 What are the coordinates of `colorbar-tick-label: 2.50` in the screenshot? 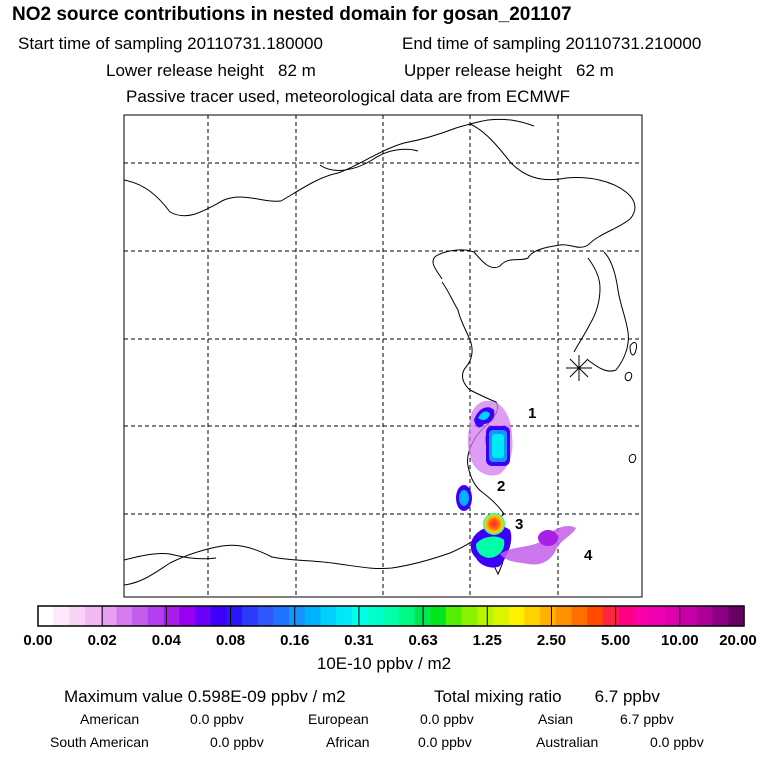 It's located at (551, 640).